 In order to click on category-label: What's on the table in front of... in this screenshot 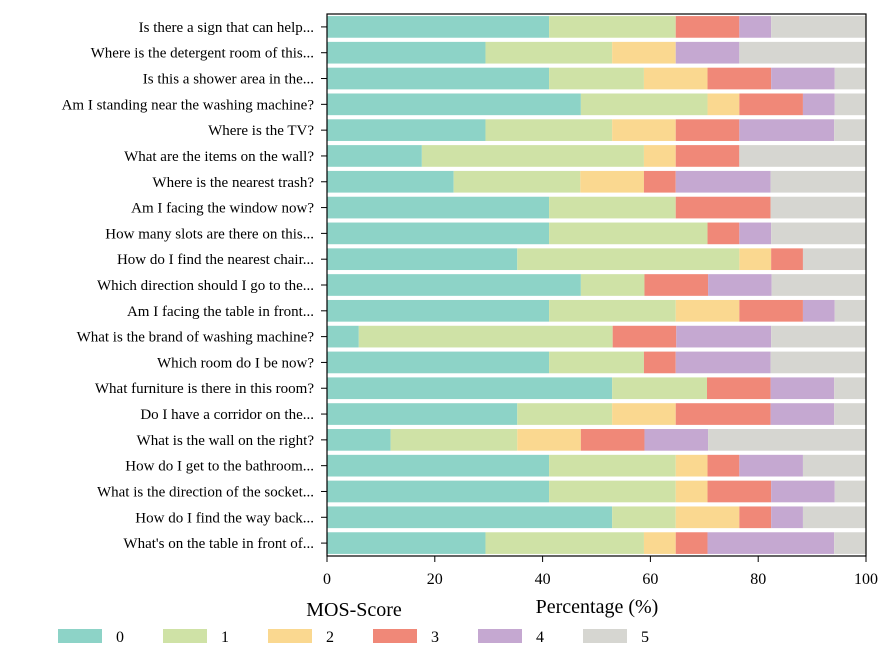, I will do `click(218, 544)`.